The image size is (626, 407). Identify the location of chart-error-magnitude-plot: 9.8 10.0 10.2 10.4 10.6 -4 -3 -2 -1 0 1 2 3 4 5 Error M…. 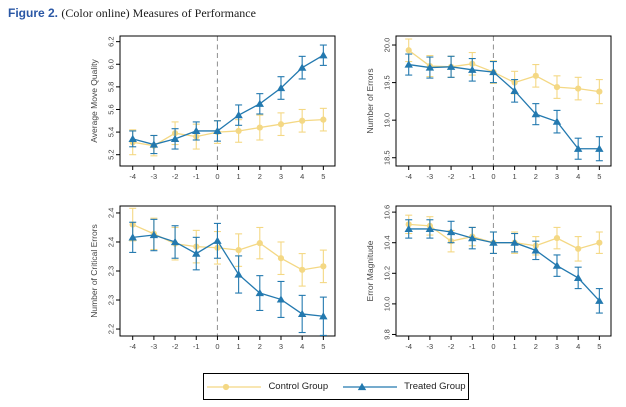
(488, 278).